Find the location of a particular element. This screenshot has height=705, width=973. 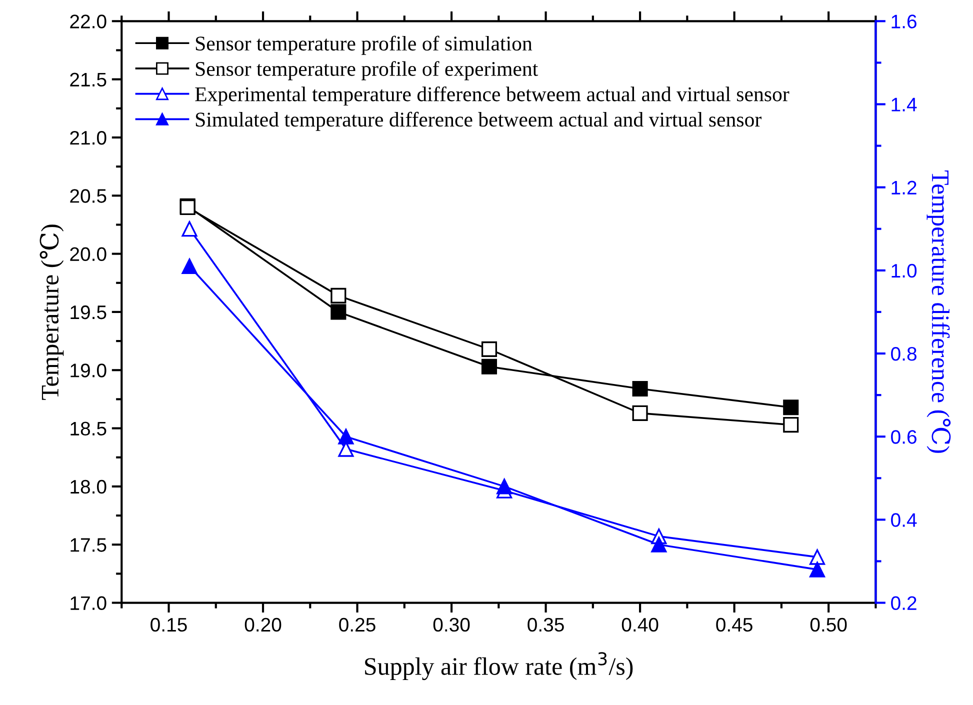

x-tick-label: 0.45 is located at coordinates (734, 625).